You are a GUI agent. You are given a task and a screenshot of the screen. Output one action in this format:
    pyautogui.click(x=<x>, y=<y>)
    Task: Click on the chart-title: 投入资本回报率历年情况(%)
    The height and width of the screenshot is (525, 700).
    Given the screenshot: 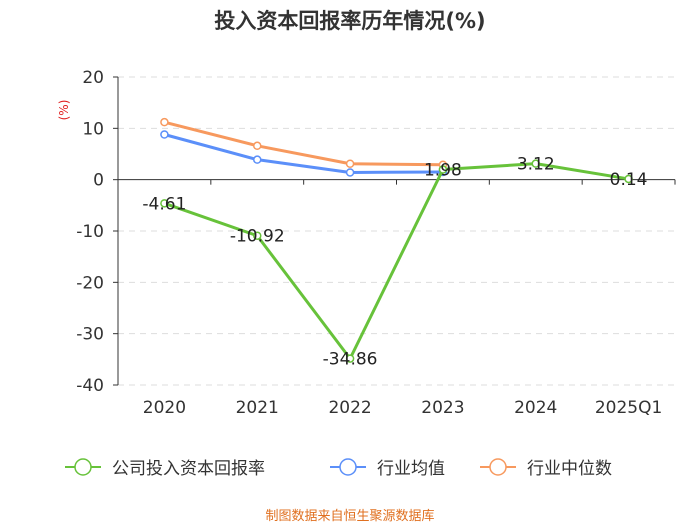 What is the action you would take?
    pyautogui.click(x=349, y=21)
    